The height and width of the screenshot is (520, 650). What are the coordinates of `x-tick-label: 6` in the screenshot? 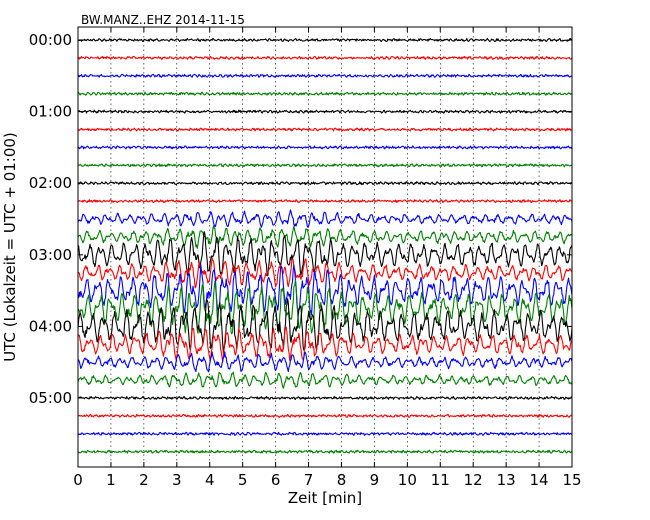 It's located at (276, 480).